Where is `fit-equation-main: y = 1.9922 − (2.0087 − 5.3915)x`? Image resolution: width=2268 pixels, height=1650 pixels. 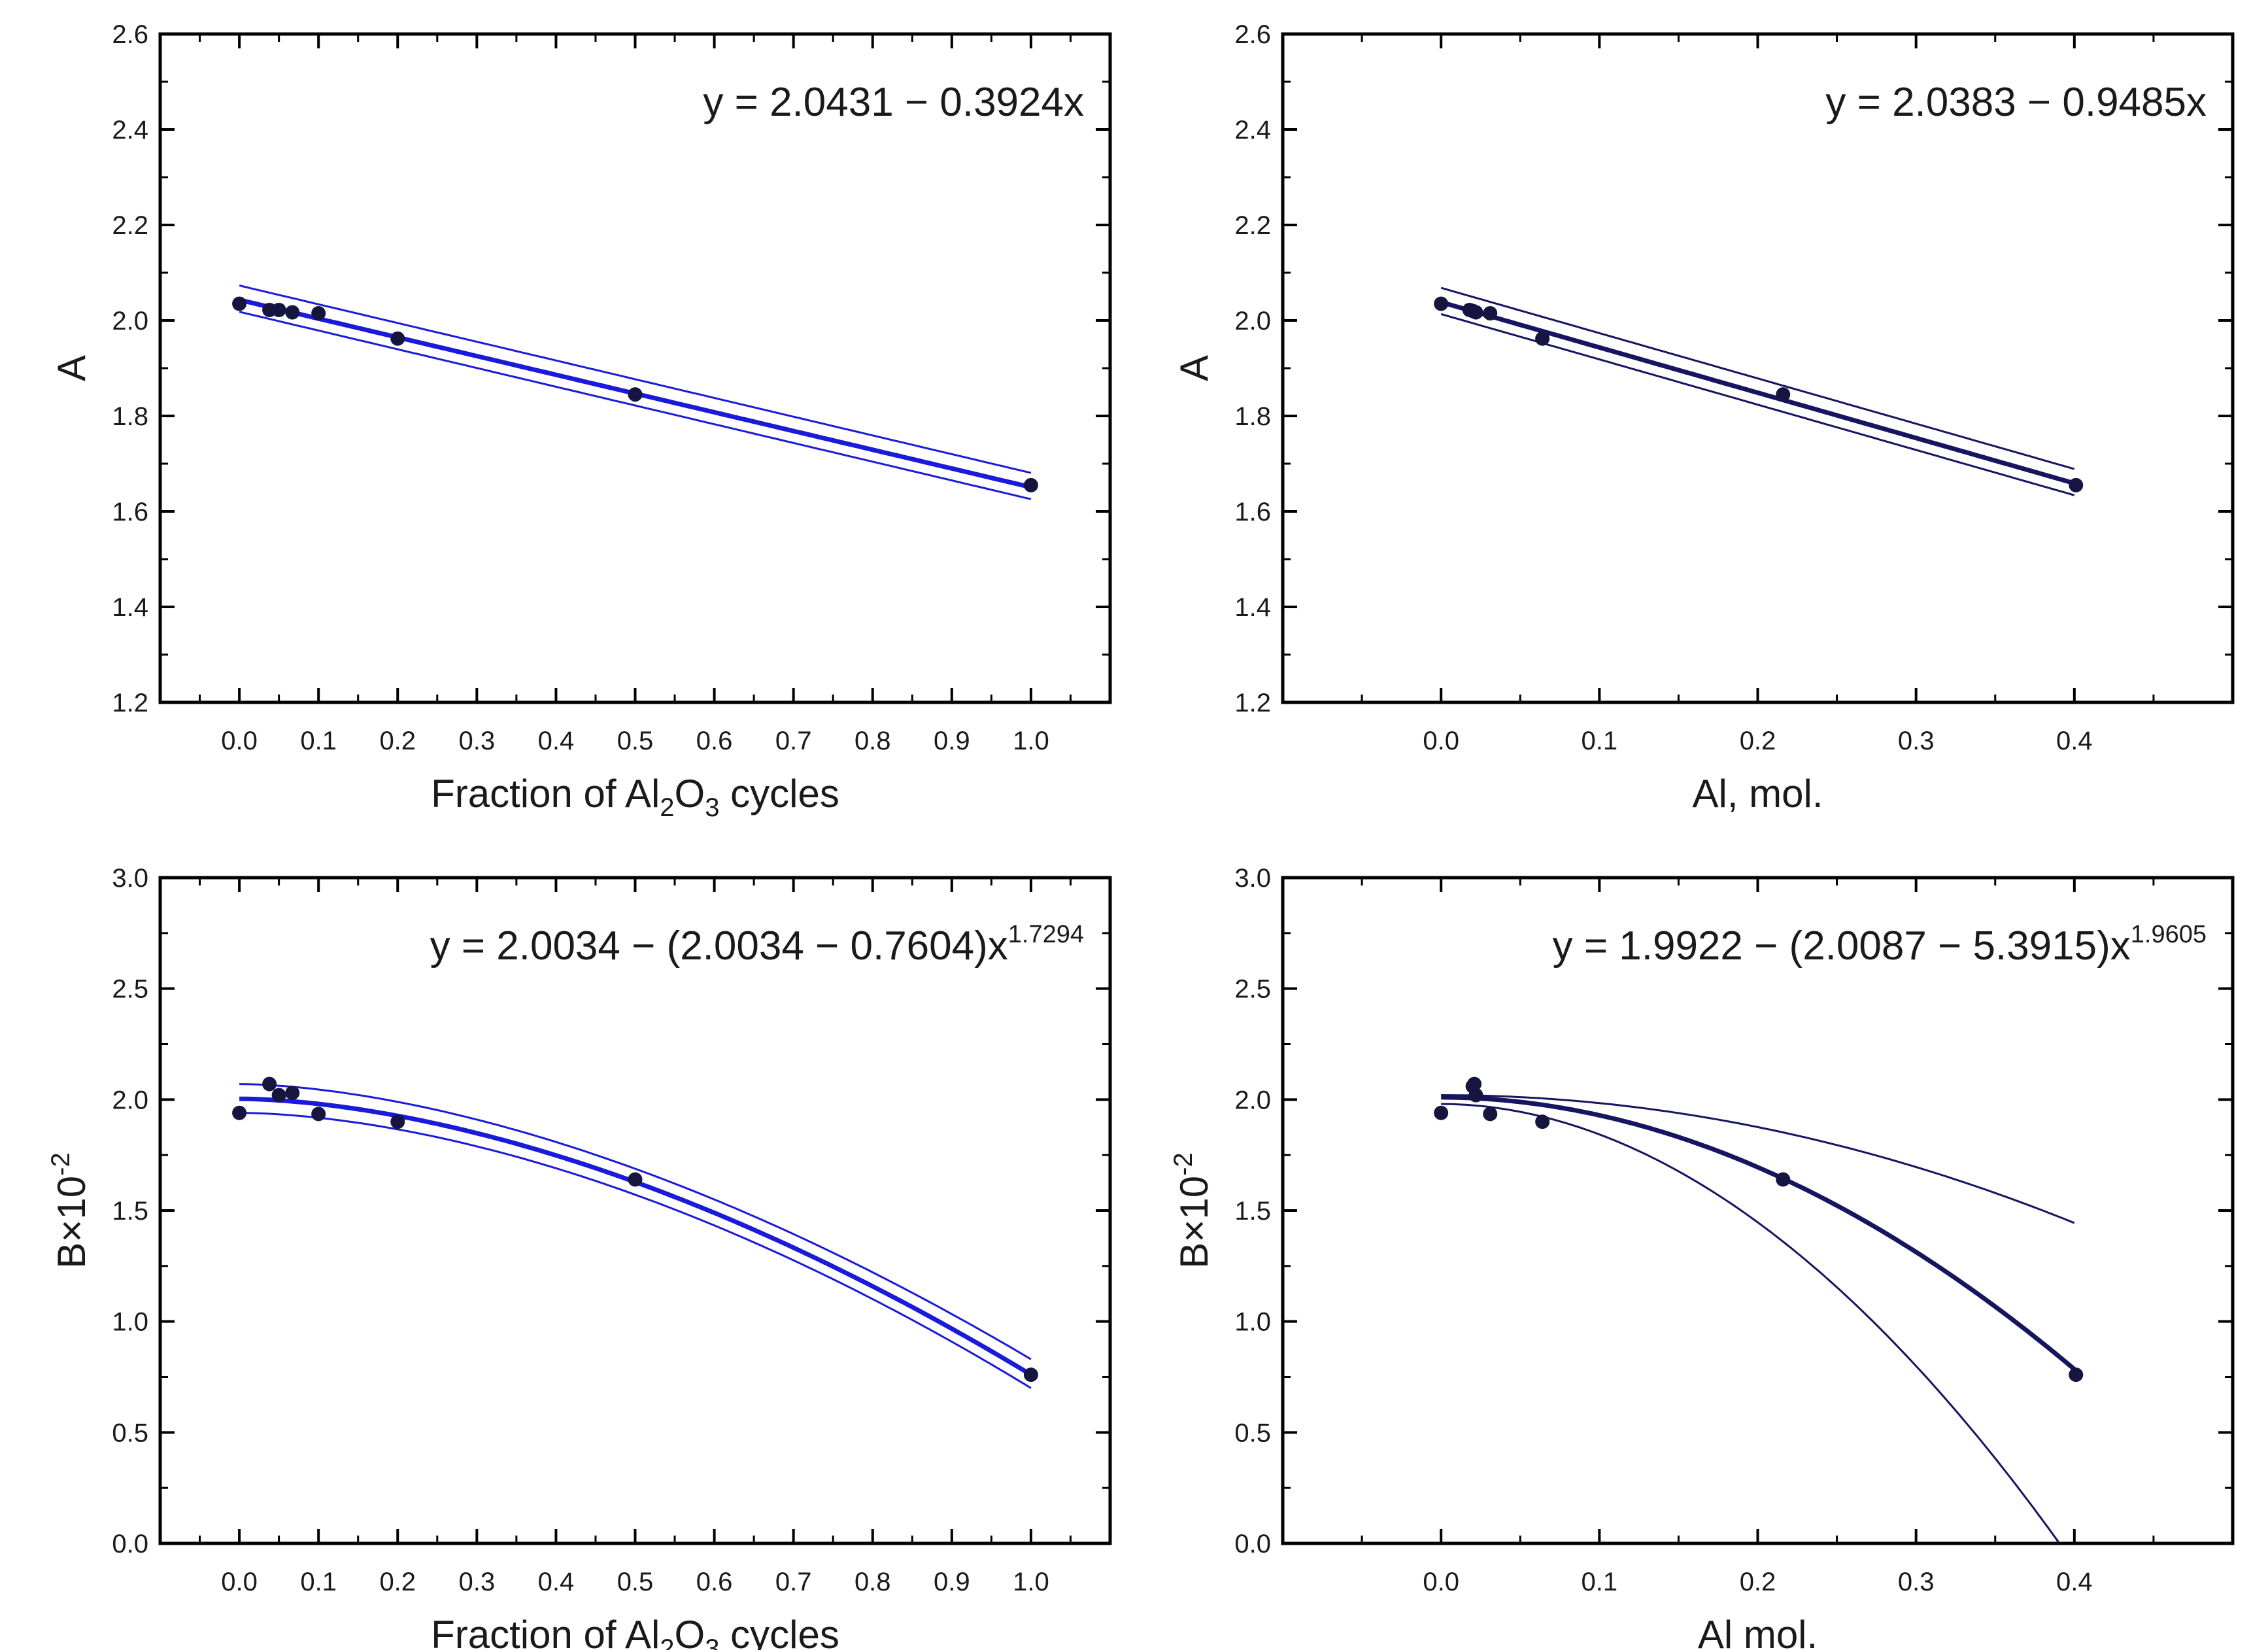 fit-equation-main: y = 1.9922 − (2.0087 − 5.3915)x is located at coordinates (1842, 946).